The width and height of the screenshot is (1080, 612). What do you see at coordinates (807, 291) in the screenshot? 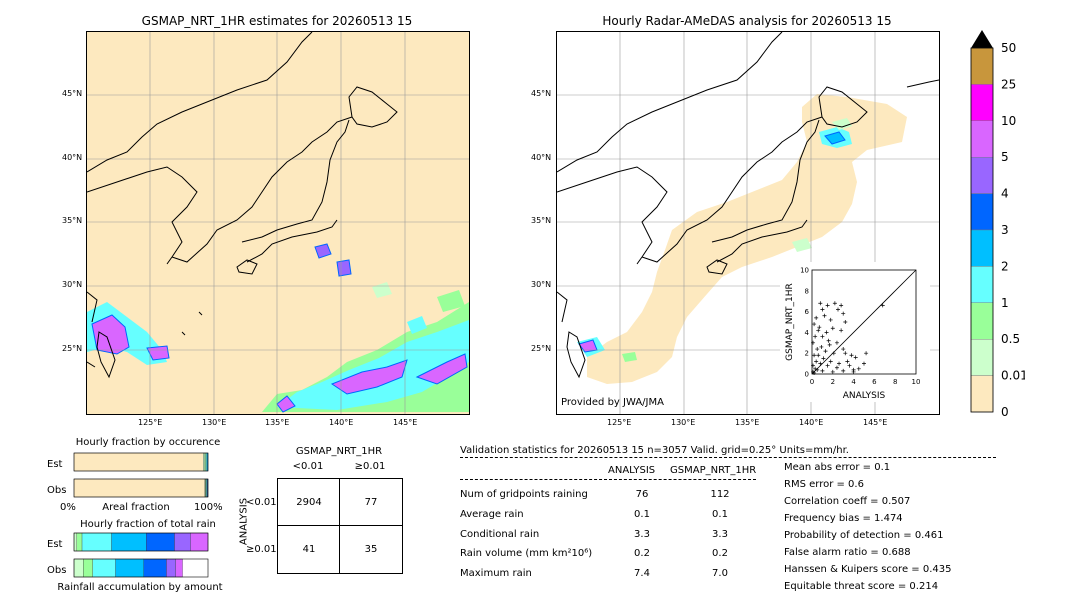
I see `scatter-y-tick: 8` at bounding box center [807, 291].